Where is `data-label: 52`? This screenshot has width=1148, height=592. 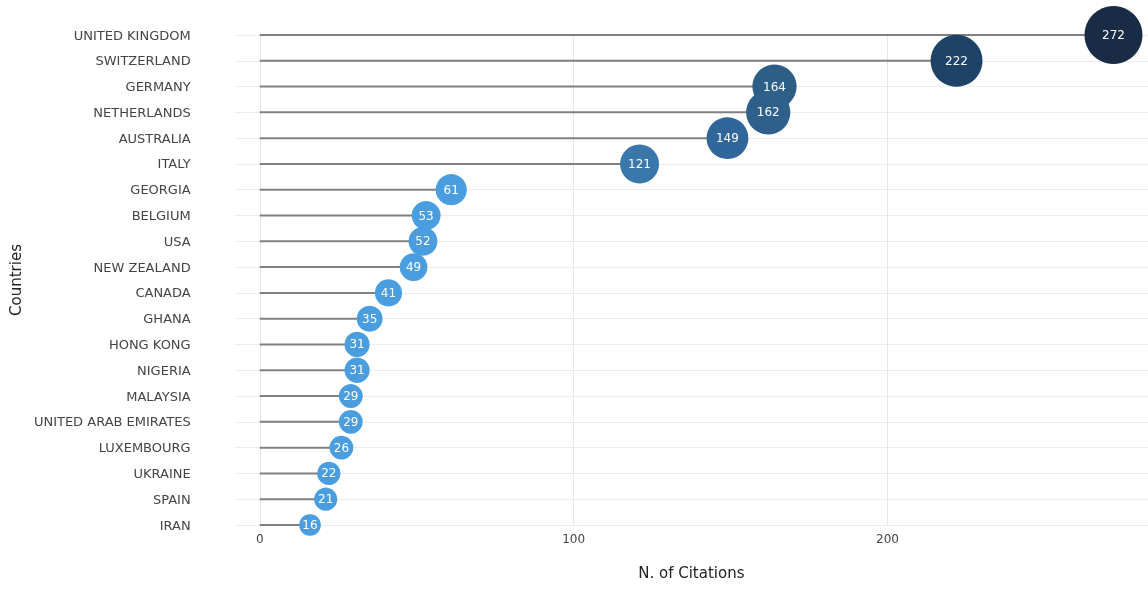
data-label: 52 is located at coordinates (423, 241).